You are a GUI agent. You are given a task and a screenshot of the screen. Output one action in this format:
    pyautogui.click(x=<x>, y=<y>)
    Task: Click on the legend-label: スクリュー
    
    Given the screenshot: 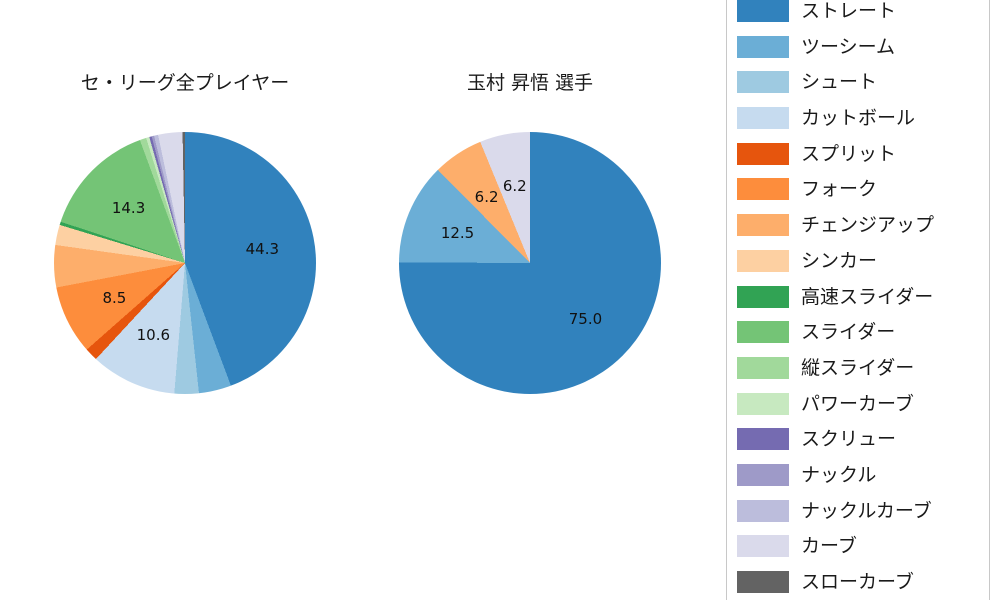 What is the action you would take?
    pyautogui.click(x=849, y=439)
    